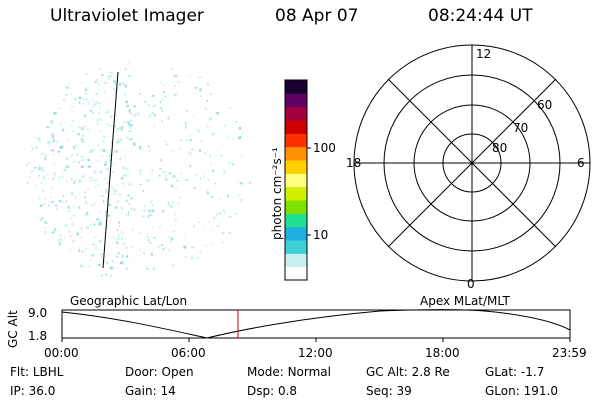  What do you see at coordinates (316, 324) in the screenshot?
I see `timeline-frame` at bounding box center [316, 324].